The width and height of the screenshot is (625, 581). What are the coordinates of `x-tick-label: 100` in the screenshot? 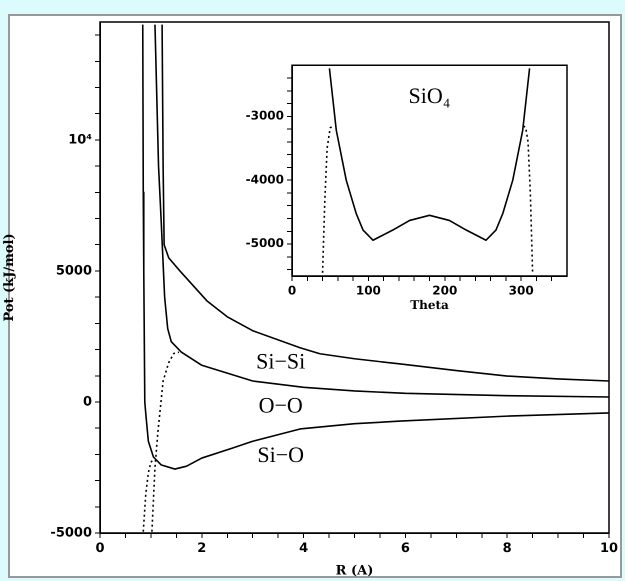 It's located at (368, 290).